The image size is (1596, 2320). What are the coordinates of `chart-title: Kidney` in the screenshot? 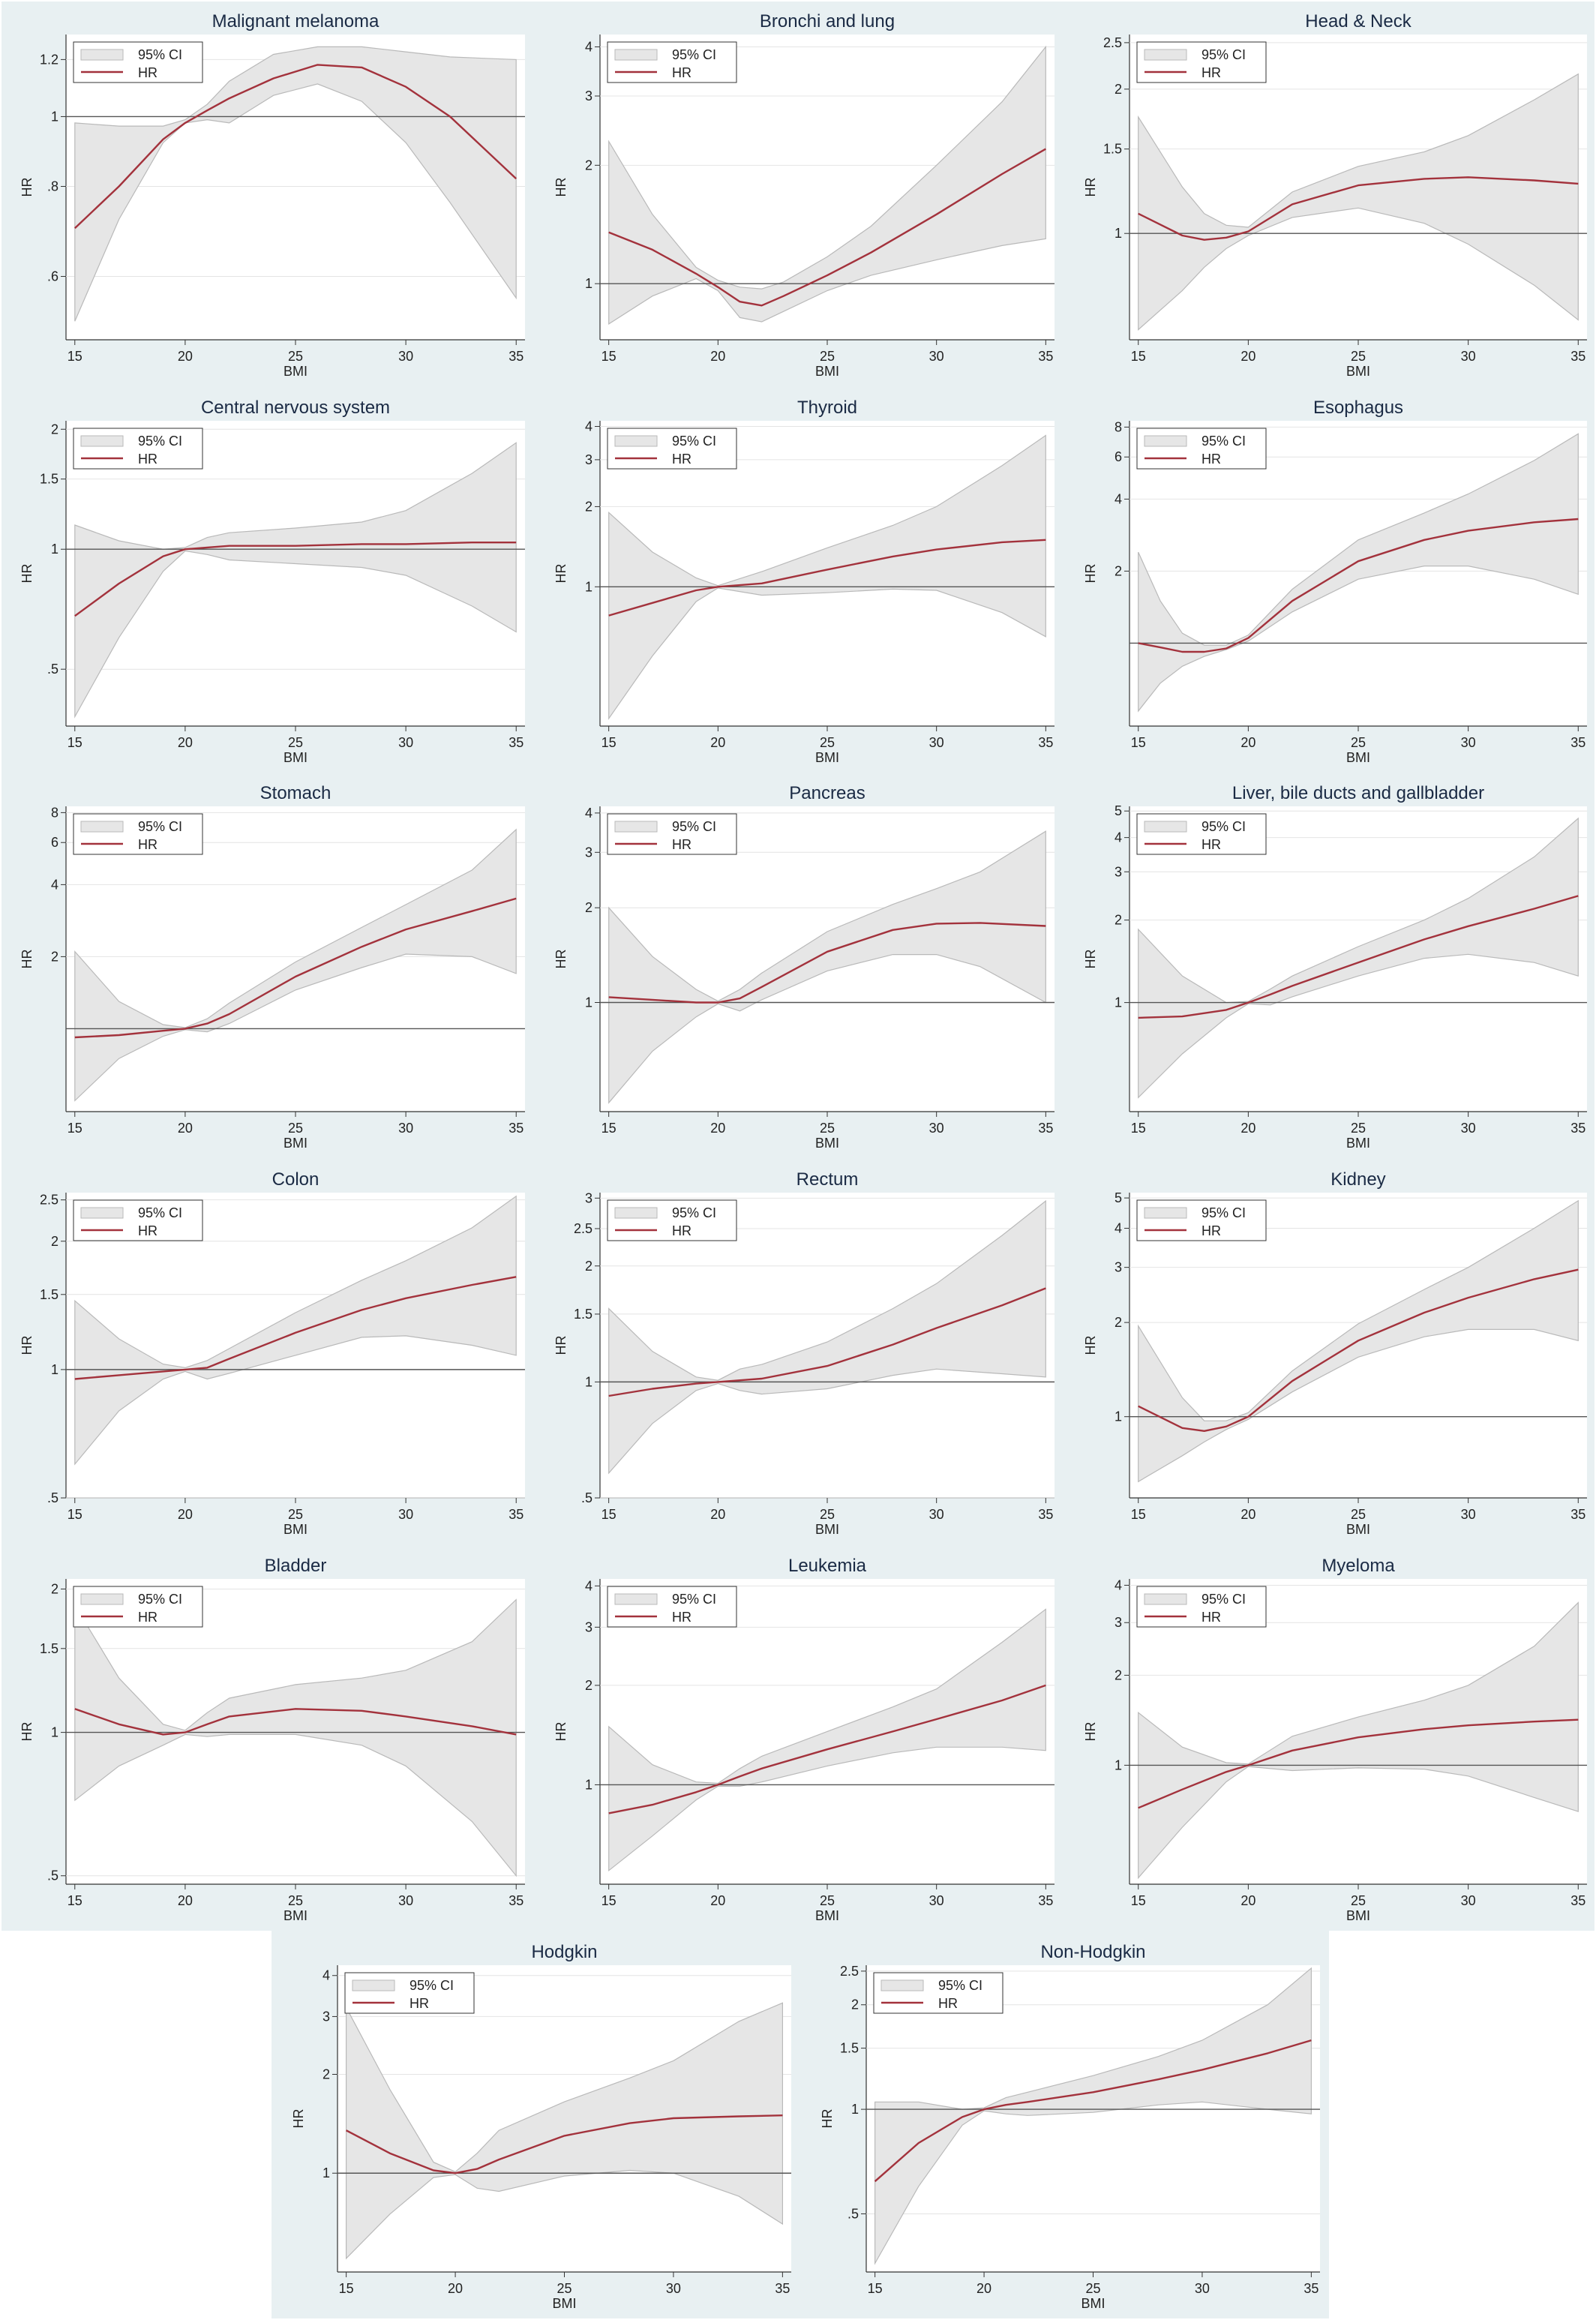 It's located at (1357, 1179).